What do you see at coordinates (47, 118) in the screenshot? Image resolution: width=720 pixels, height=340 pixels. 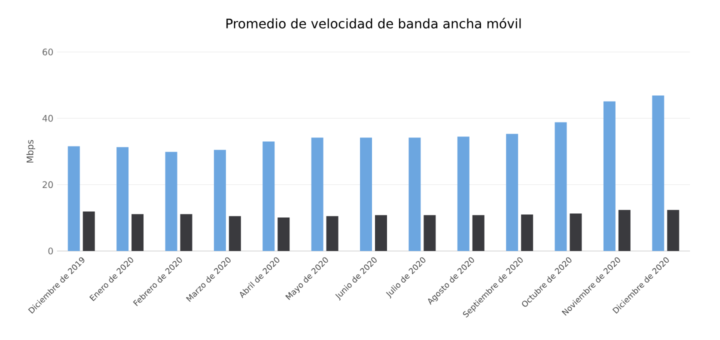 I see `y-tick-label: 40` at bounding box center [47, 118].